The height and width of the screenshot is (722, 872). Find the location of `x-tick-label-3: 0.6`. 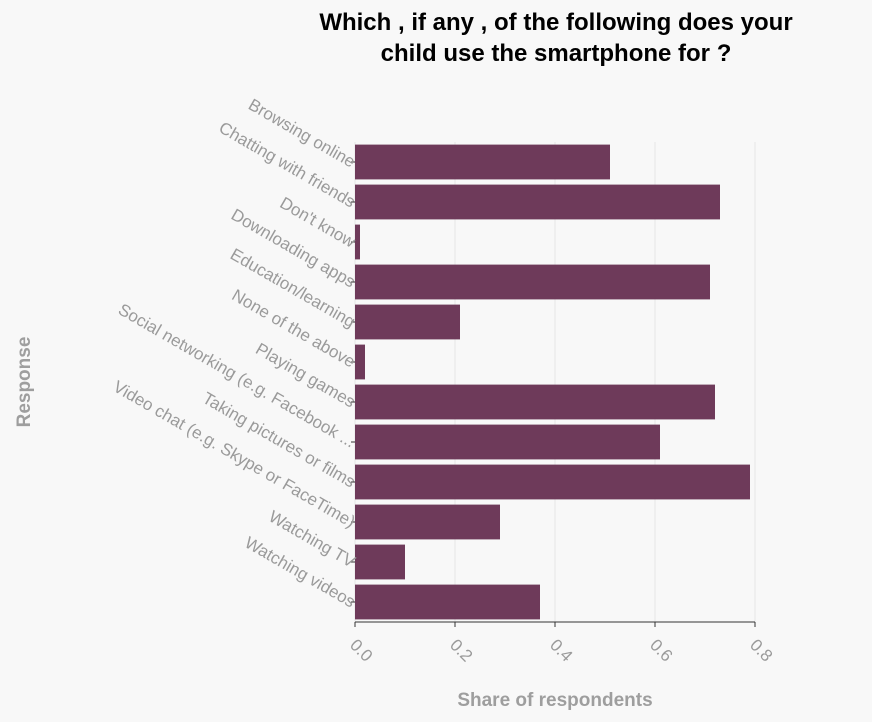

x-tick-label-3: 0.6 is located at coordinates (661, 650).